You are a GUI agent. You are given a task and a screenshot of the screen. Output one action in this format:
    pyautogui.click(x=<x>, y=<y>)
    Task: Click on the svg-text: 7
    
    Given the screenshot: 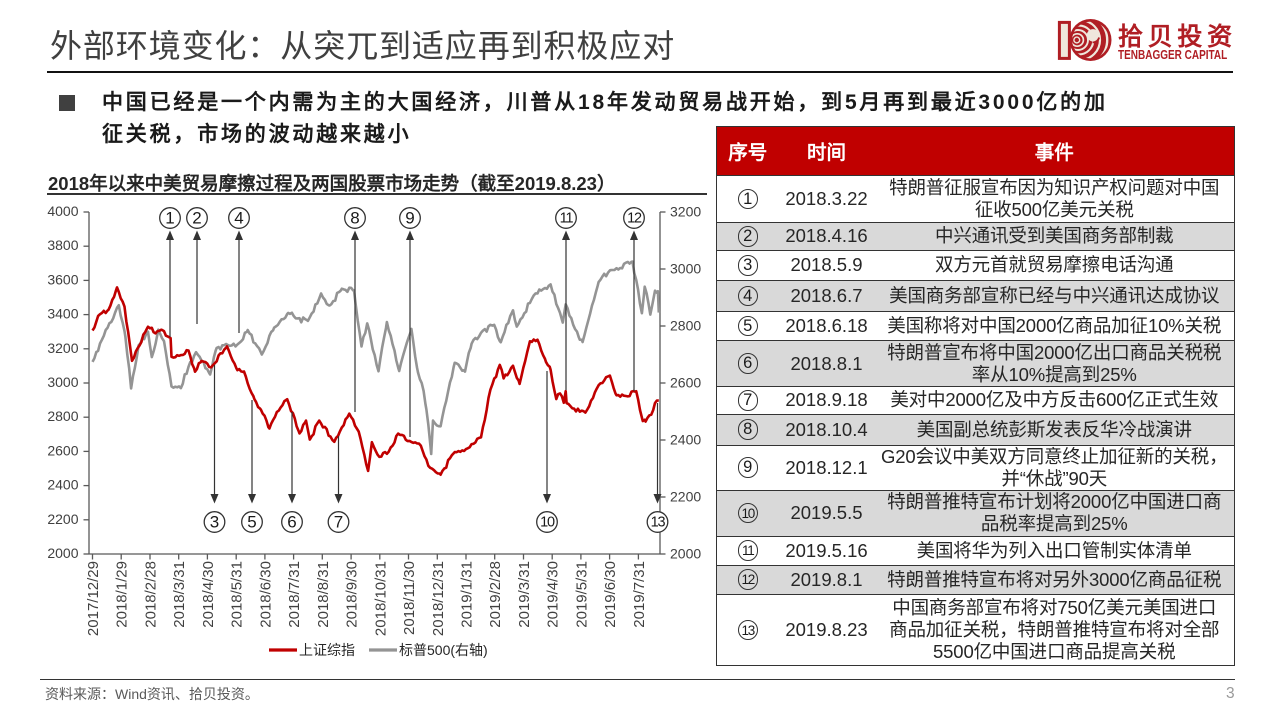 What is the action you would take?
    pyautogui.click(x=338, y=522)
    